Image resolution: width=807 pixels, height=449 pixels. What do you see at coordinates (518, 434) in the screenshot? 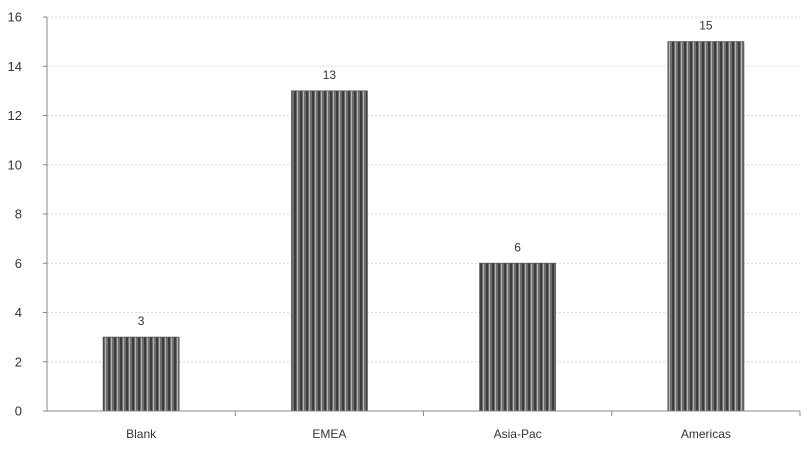
I see `x-tick-label: Asia-Pac` at bounding box center [518, 434].